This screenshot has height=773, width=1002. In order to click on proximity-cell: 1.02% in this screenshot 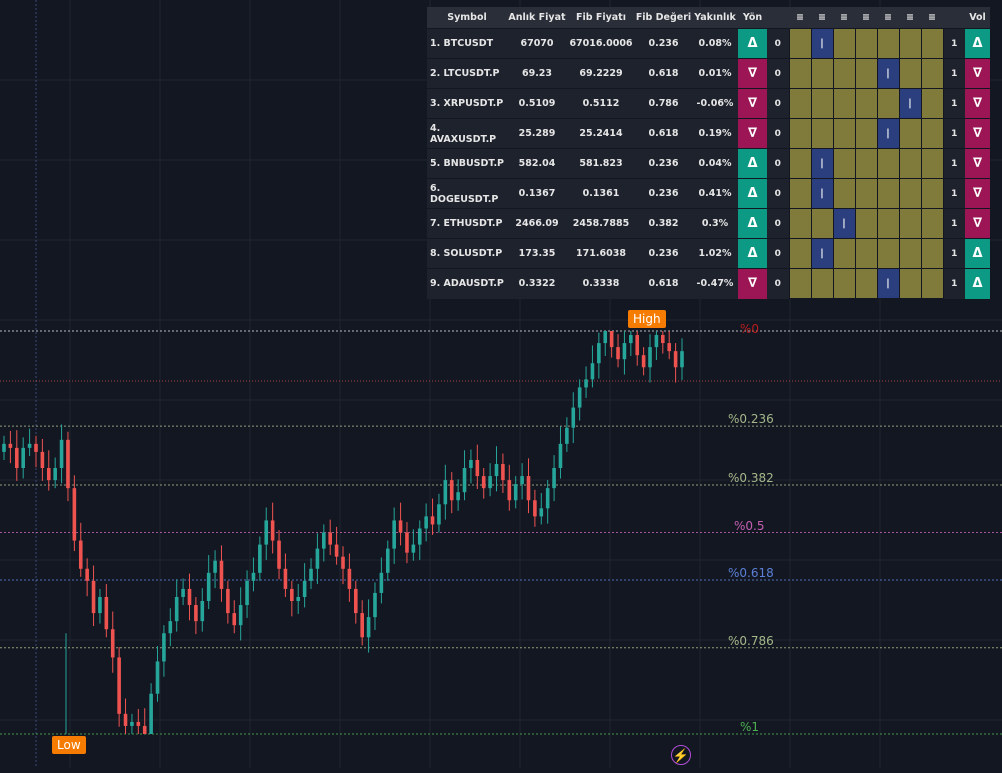, I will do `click(715, 253)`.